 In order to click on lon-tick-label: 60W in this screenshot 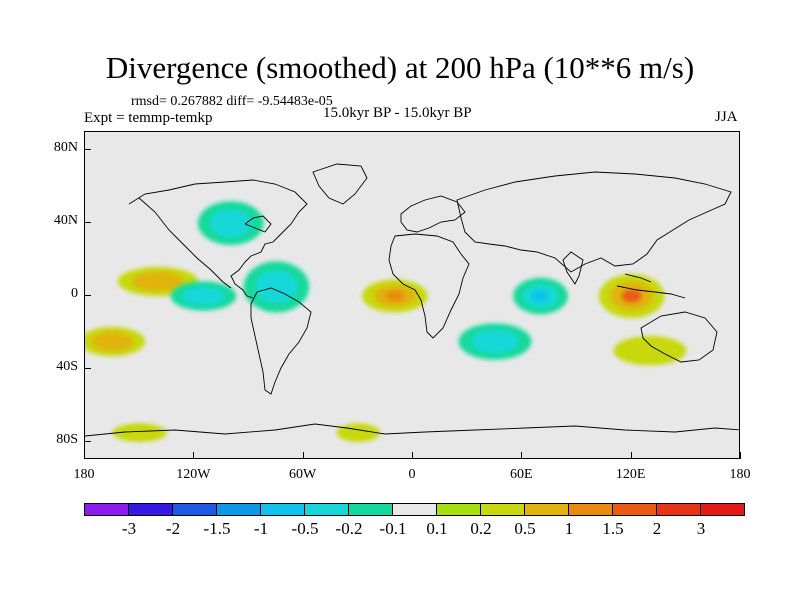, I will do `click(303, 474)`.